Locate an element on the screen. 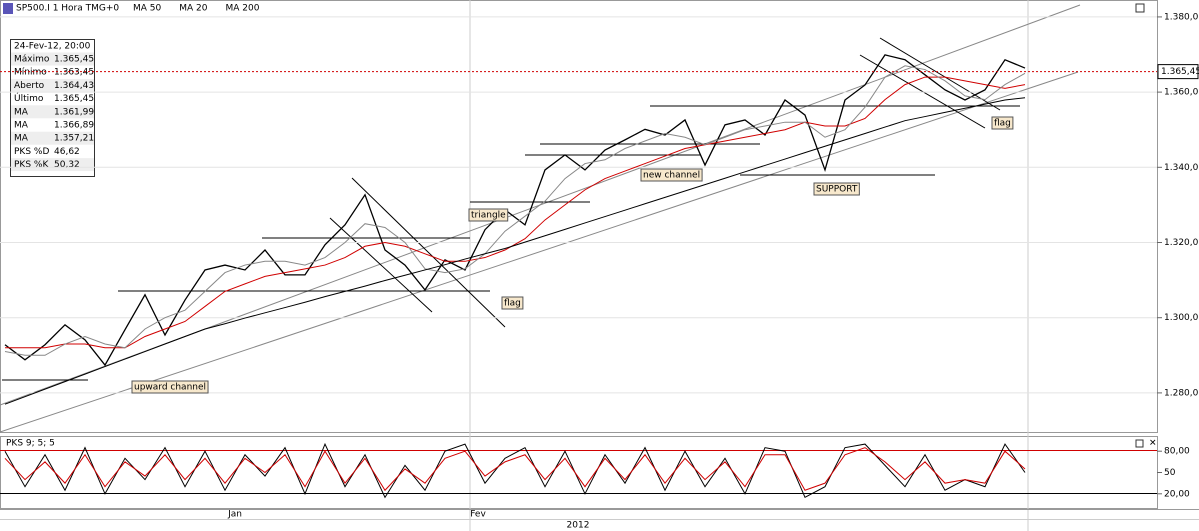 Image resolution: width=1199 pixels, height=531 pixels. osc-title: PKS 9; 5; 5 is located at coordinates (30, 444).